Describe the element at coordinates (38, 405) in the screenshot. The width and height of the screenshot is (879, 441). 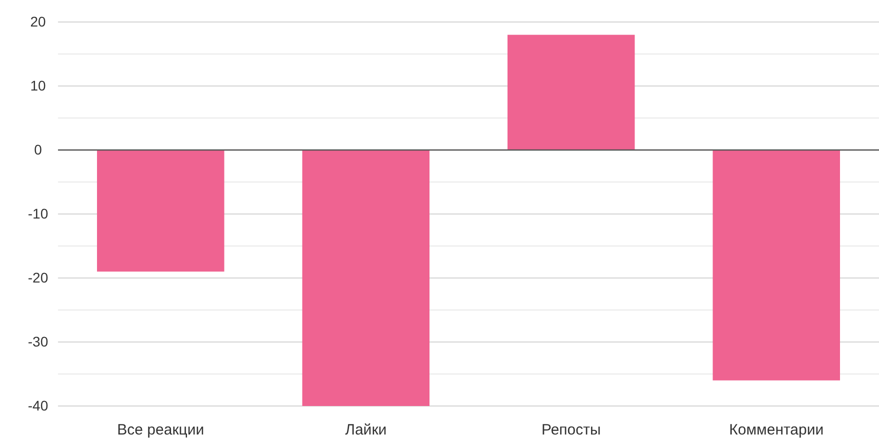
I see `y-tick-label: -40` at that location.